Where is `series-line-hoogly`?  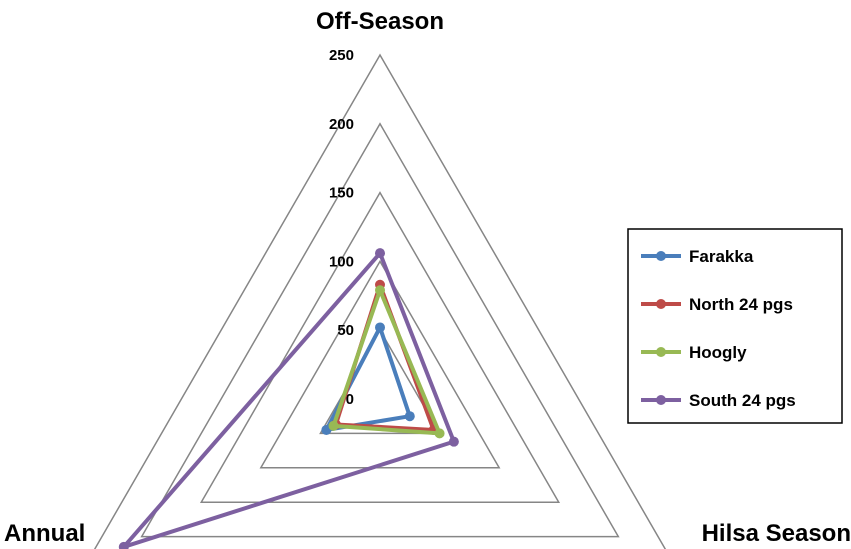 series-line-hoogly is located at coordinates (386, 362).